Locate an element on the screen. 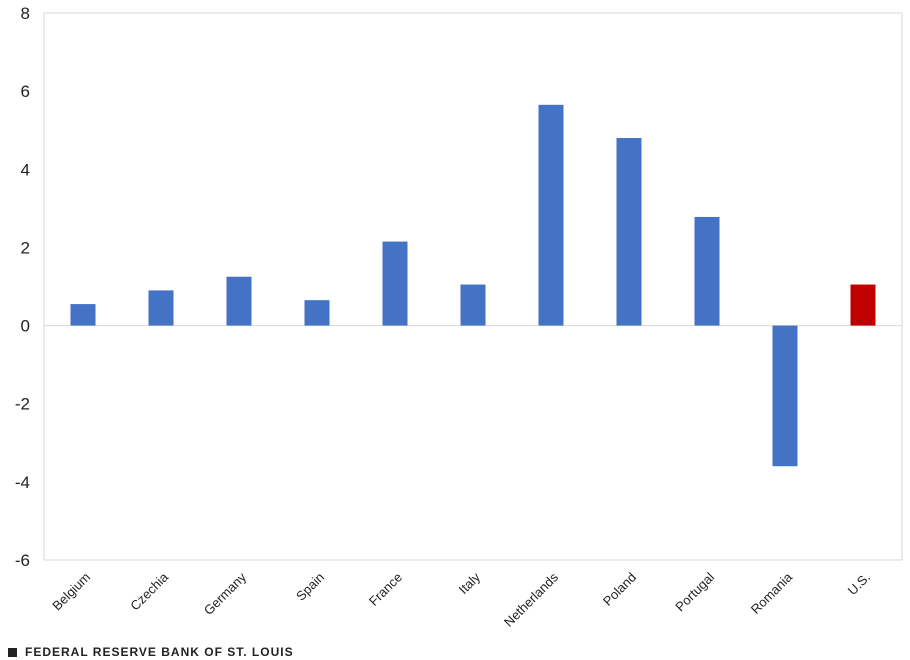  x-tick-label: Portugal is located at coordinates (694, 591).